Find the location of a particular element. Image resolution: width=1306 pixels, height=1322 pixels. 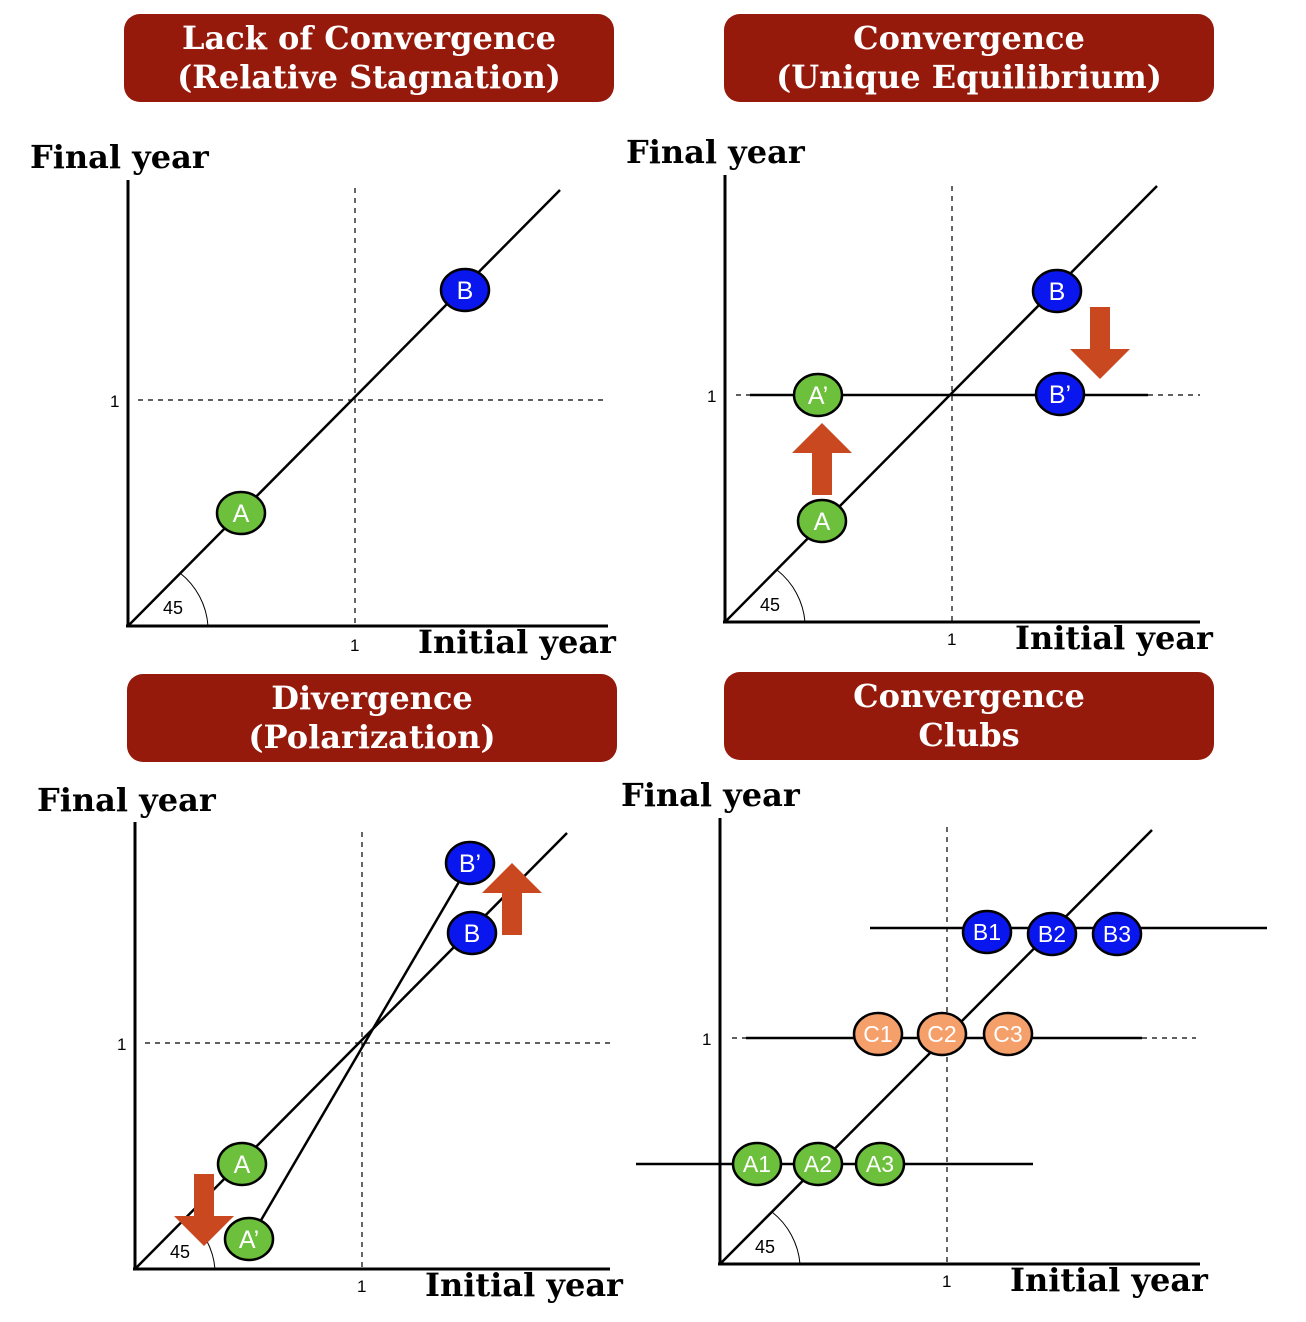

panel-3-node-a: A is located at coordinates (242, 1164).